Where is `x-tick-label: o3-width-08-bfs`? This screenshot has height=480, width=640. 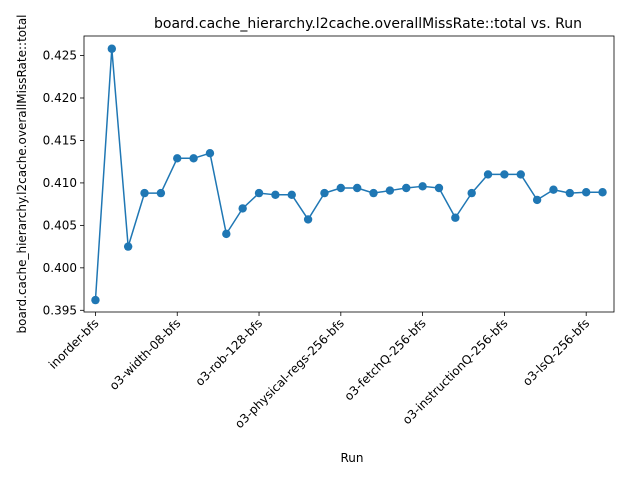 x-tick-label: o3-width-08-bfs is located at coordinates (145, 354).